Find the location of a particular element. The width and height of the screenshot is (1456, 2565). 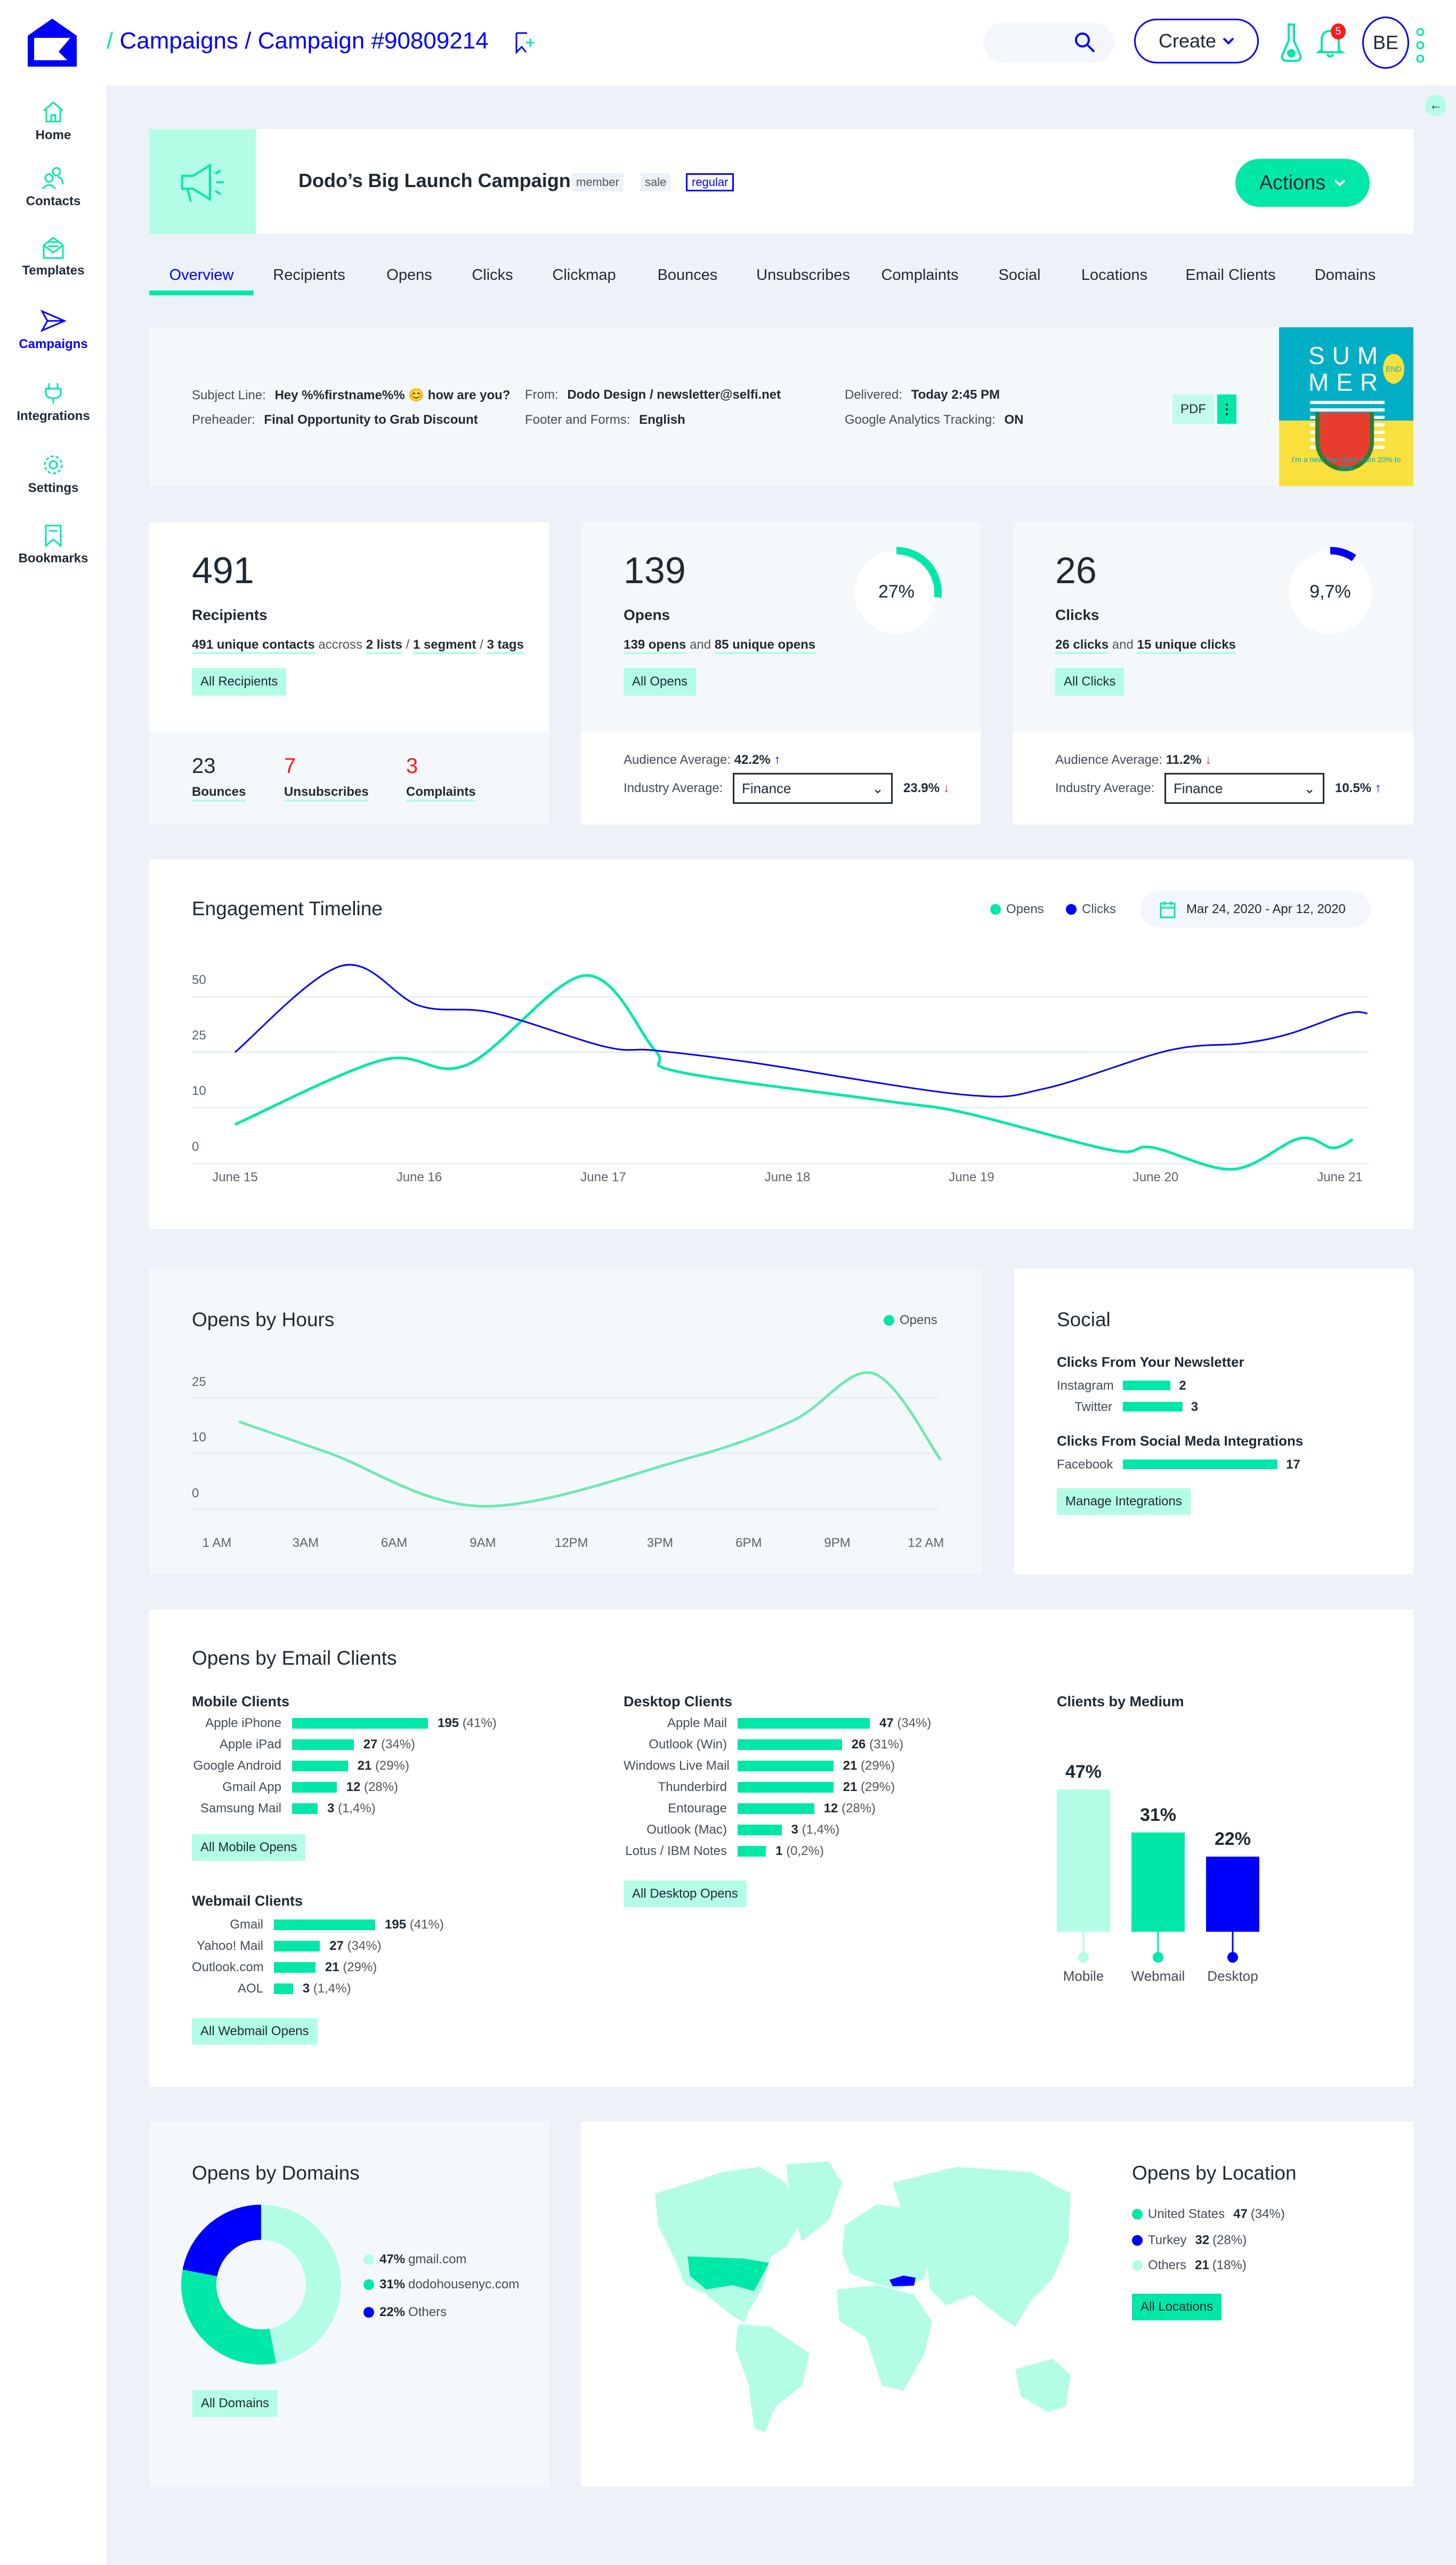

collapse-arrow-icon: ← is located at coordinates (1435, 105).